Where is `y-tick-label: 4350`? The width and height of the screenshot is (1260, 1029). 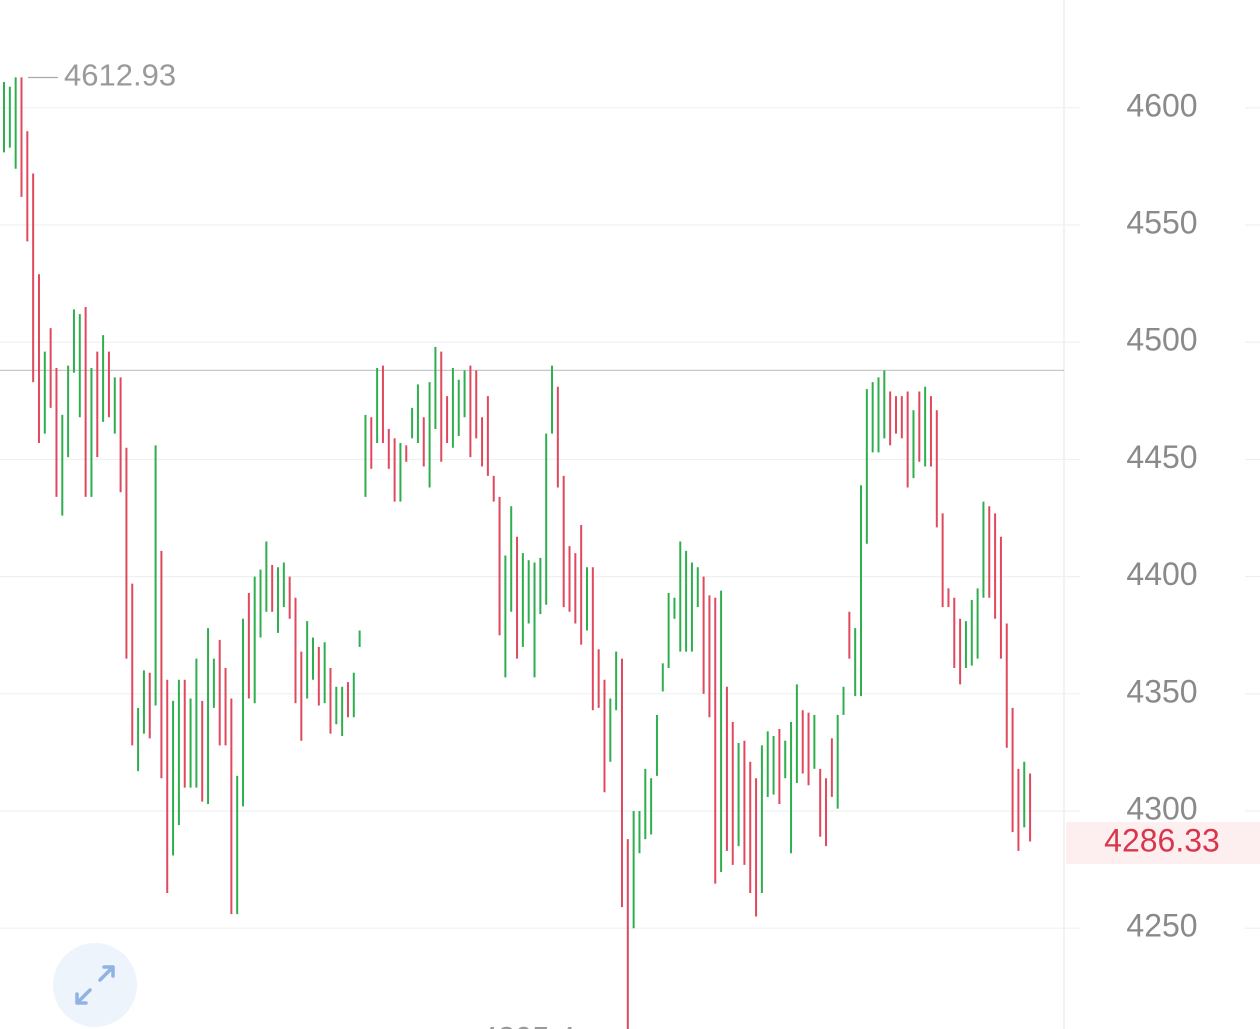
y-tick-label: 4350 is located at coordinates (1161, 691).